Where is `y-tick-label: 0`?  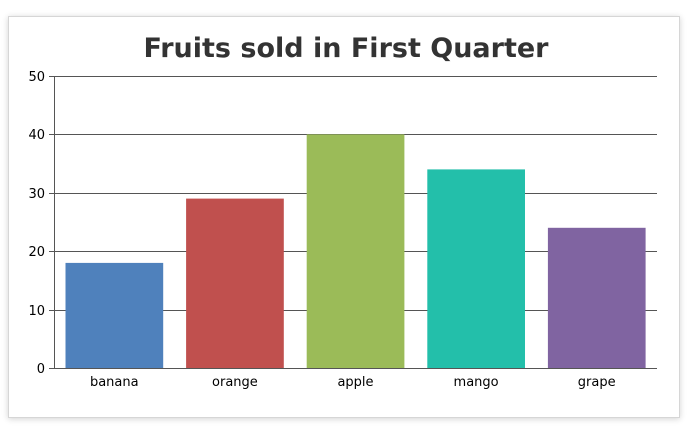 y-tick-label: 0 is located at coordinates (41, 369).